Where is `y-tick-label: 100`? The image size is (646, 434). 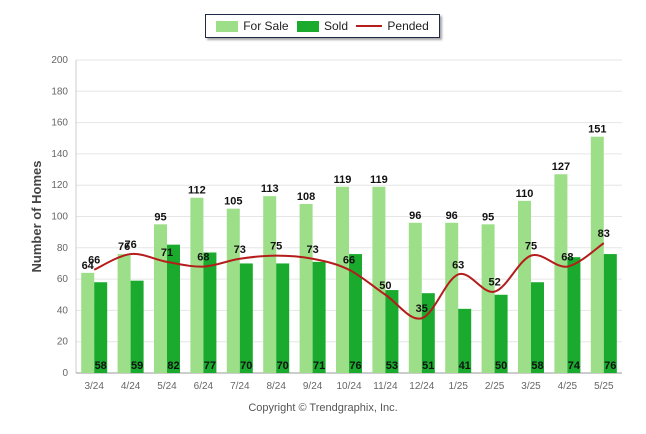
y-tick-label: 100 is located at coordinates (59, 217).